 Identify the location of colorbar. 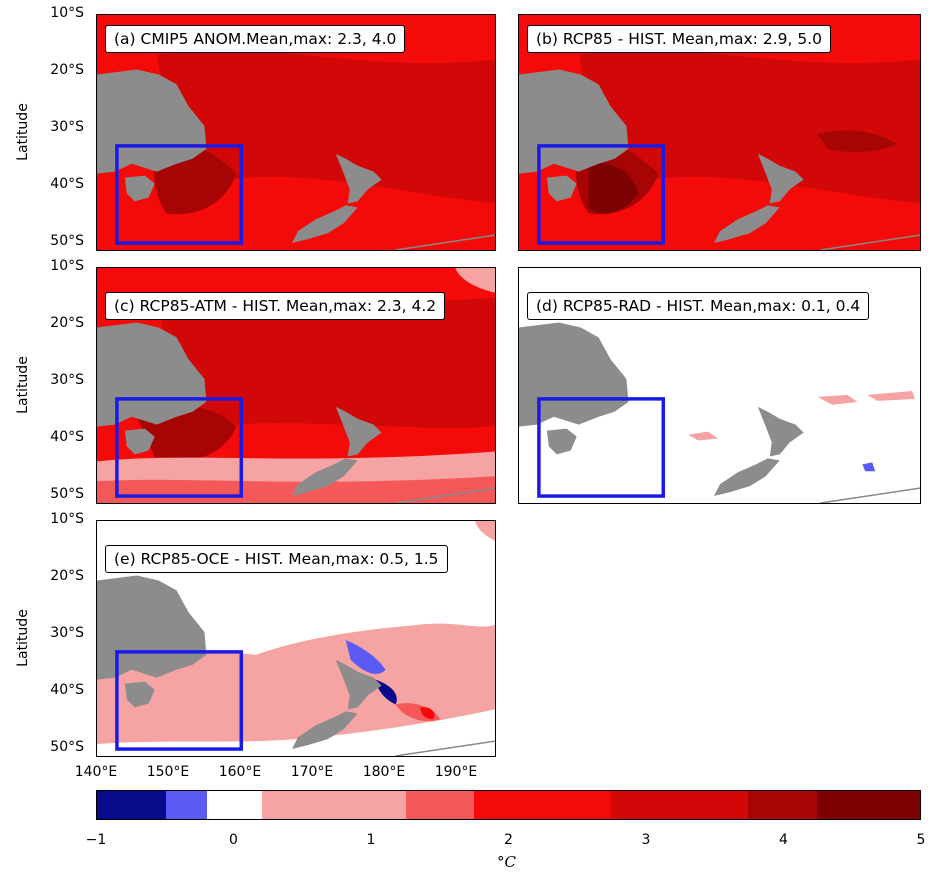
(508, 805).